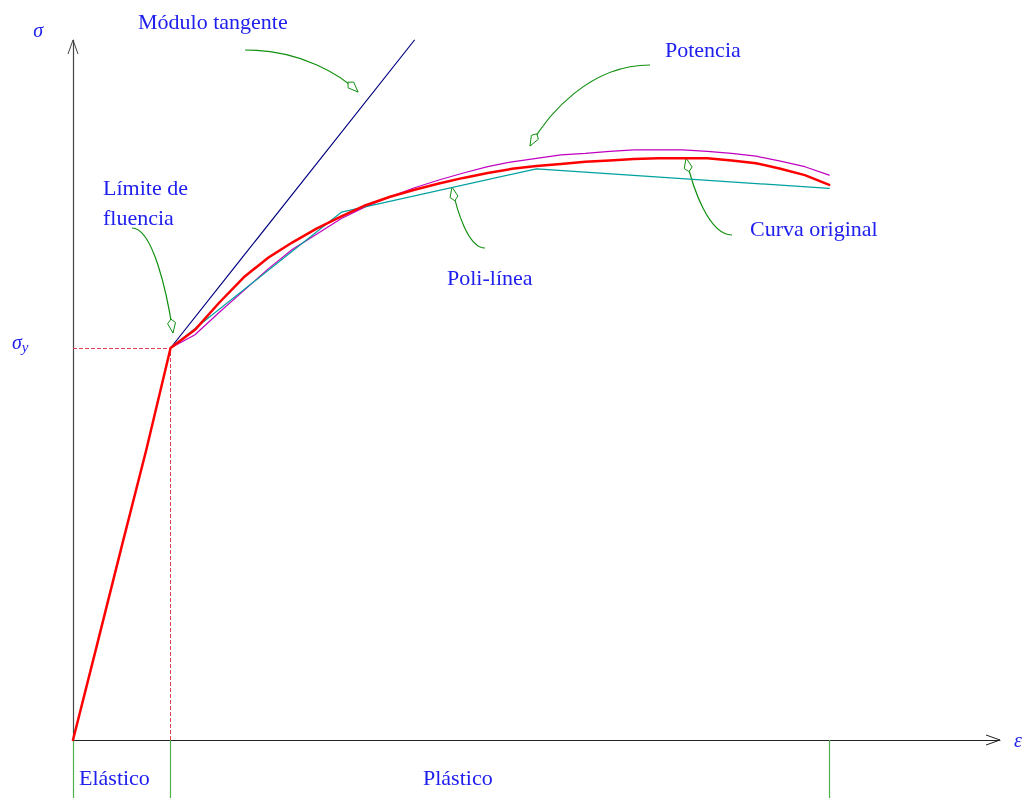 This screenshot has width=1031, height=801. What do you see at coordinates (490, 277) in the screenshot?
I see `annotation: Poli-línea` at bounding box center [490, 277].